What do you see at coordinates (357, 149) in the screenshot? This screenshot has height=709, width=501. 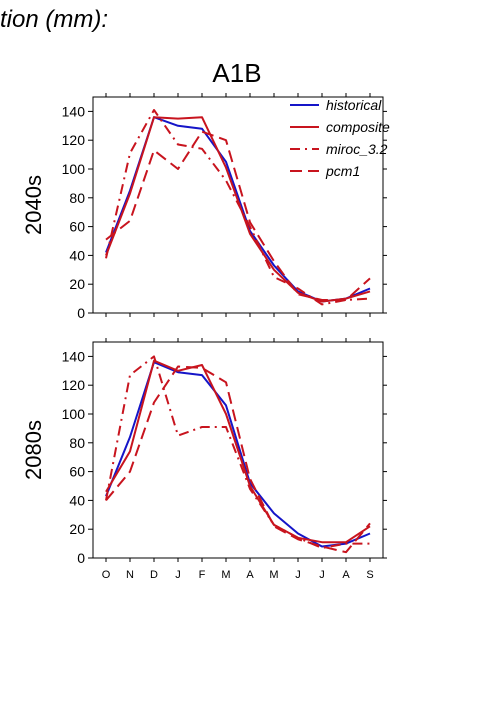 I see `legend-label: miroc_3.2` at bounding box center [357, 149].